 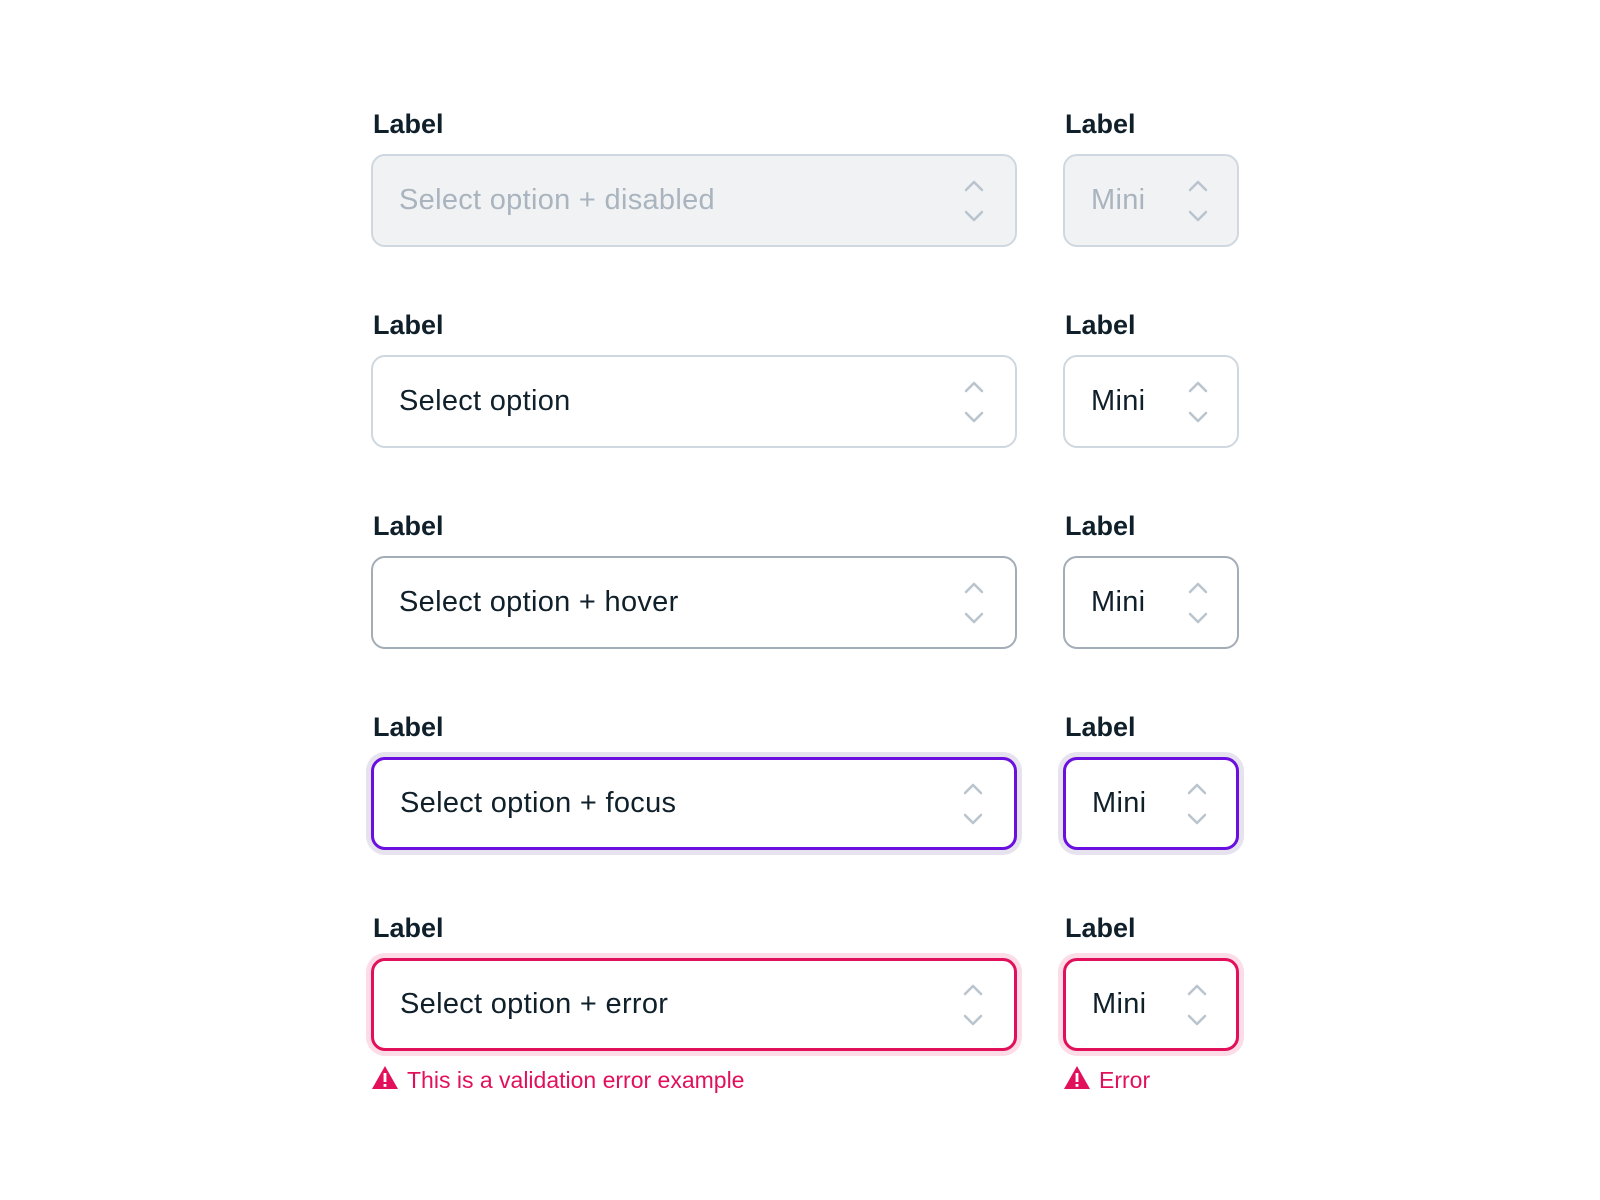 What do you see at coordinates (694, 401) in the screenshot?
I see `select-default: Select option` at bounding box center [694, 401].